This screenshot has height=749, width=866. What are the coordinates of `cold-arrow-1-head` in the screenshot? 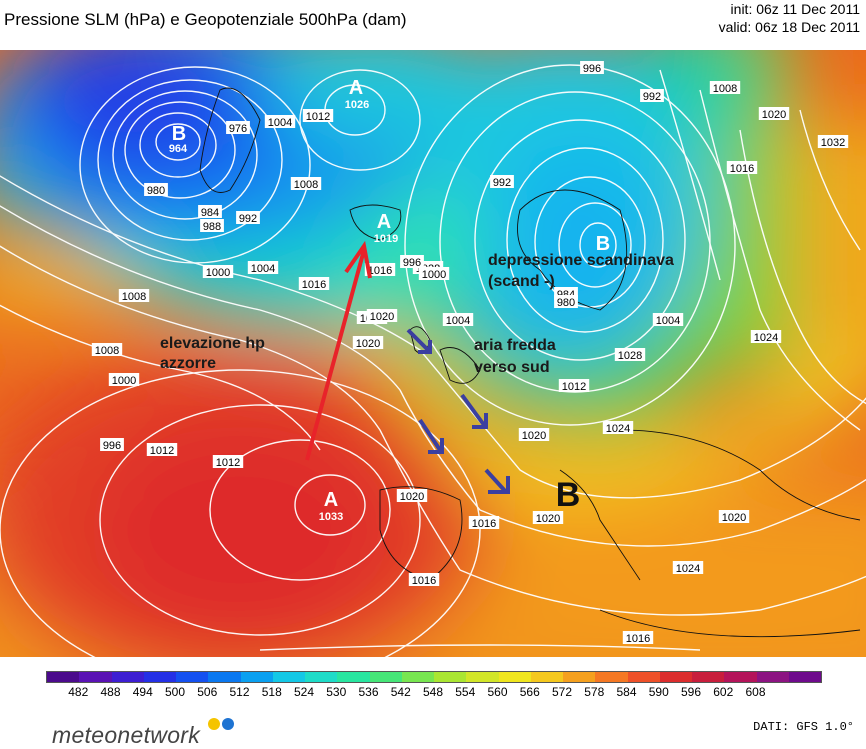 It's located at (425, 347).